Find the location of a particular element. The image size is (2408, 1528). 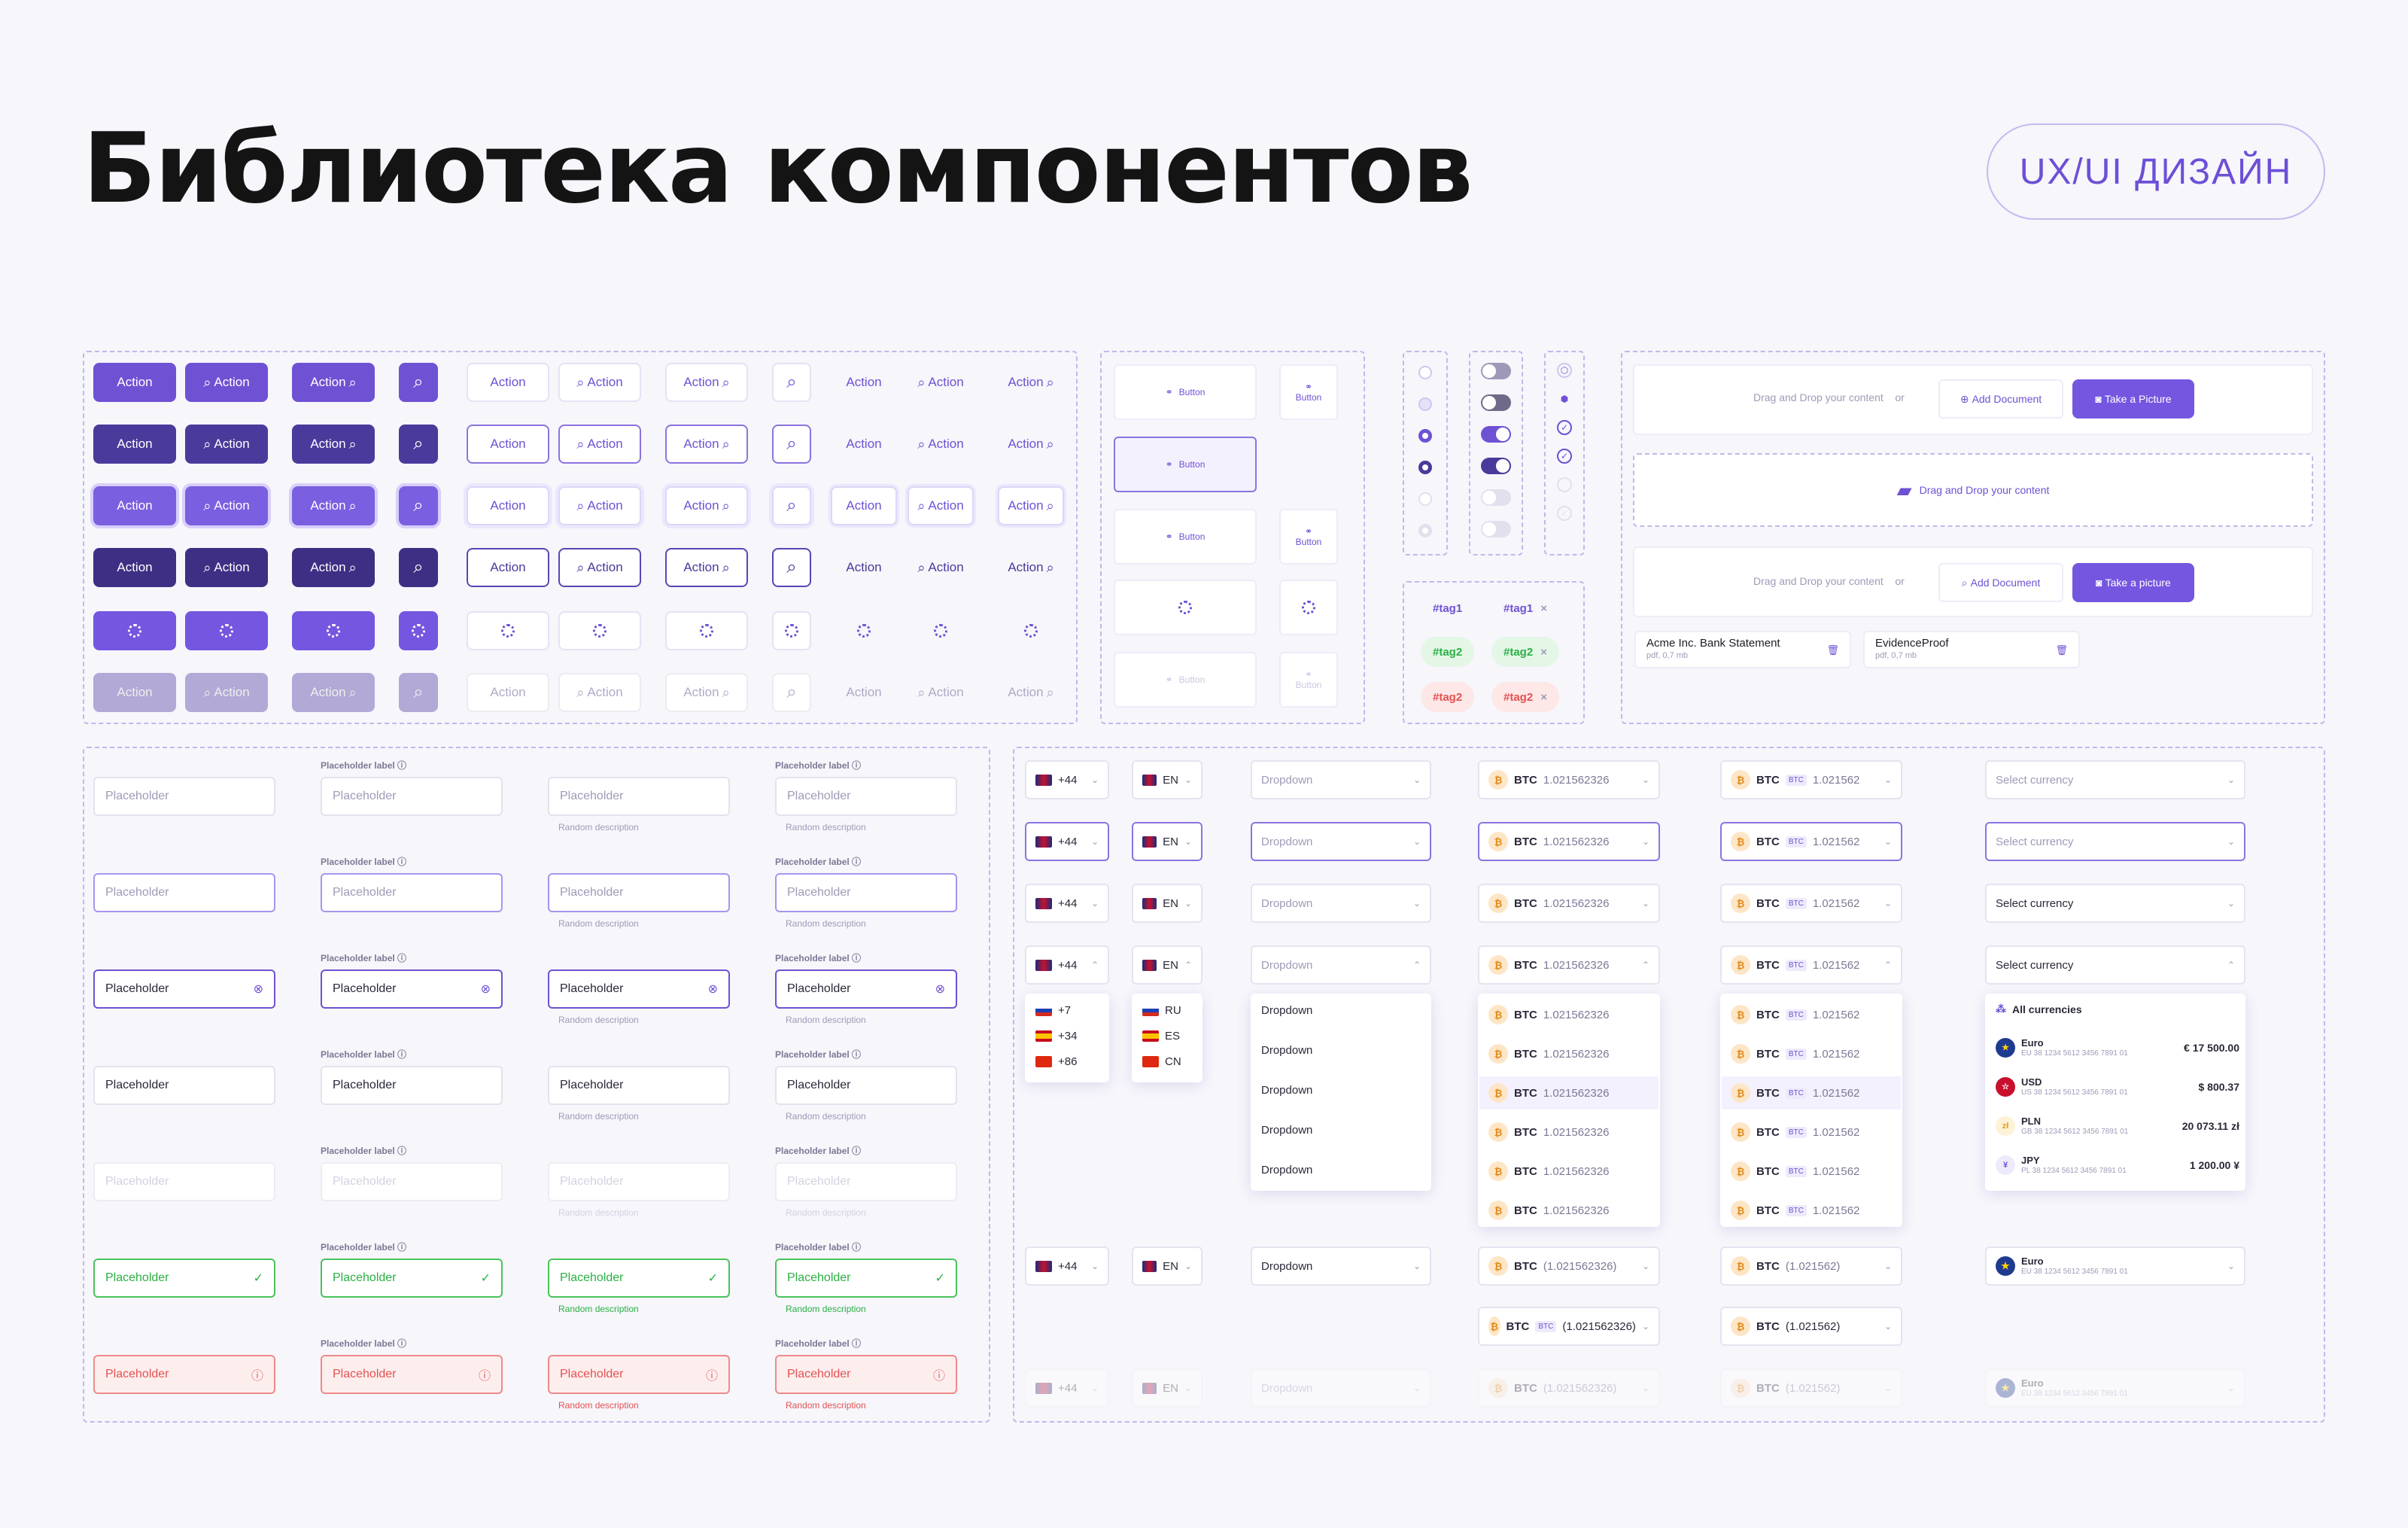

btc-short-select-2: ₿ BTC (1.021562) ⌄ is located at coordinates (1811, 1326).